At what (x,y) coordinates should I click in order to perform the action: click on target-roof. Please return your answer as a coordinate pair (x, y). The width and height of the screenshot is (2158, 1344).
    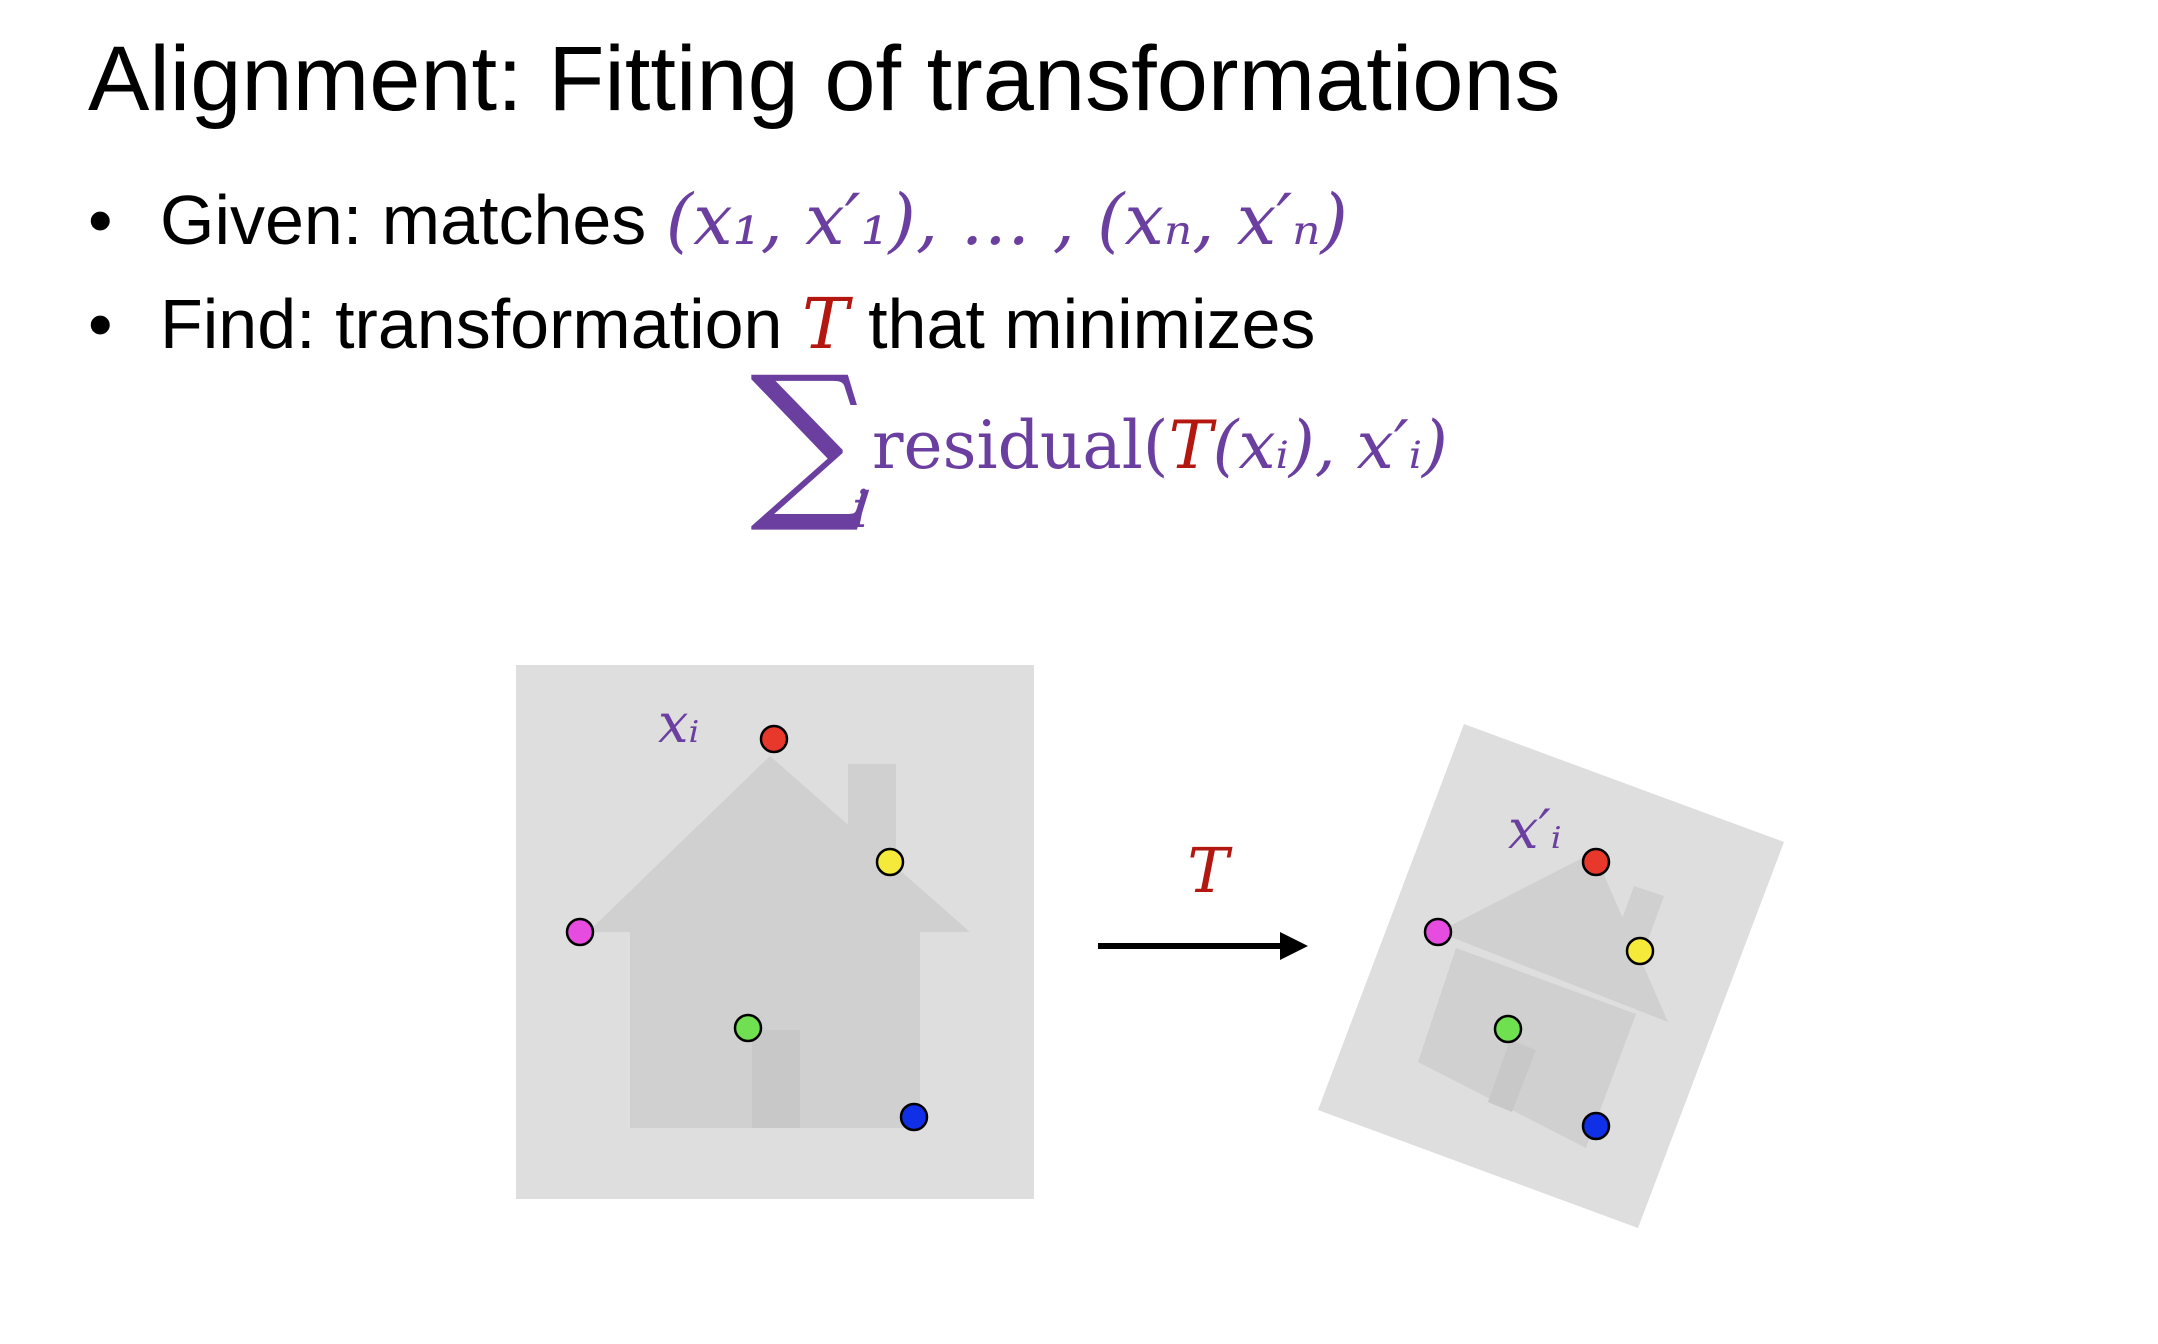
    Looking at the image, I should click on (1553, 937).